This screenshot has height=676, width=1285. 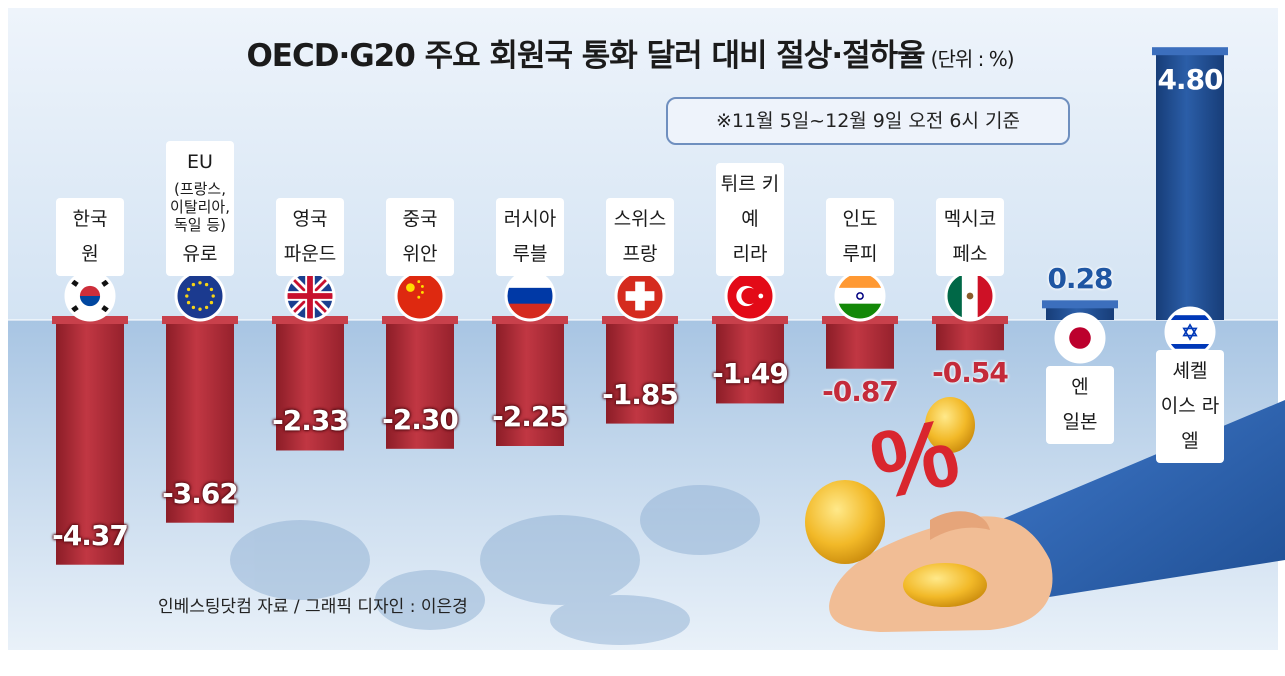 I want to click on currency-label-line1: 영국, so click(x=310, y=218).